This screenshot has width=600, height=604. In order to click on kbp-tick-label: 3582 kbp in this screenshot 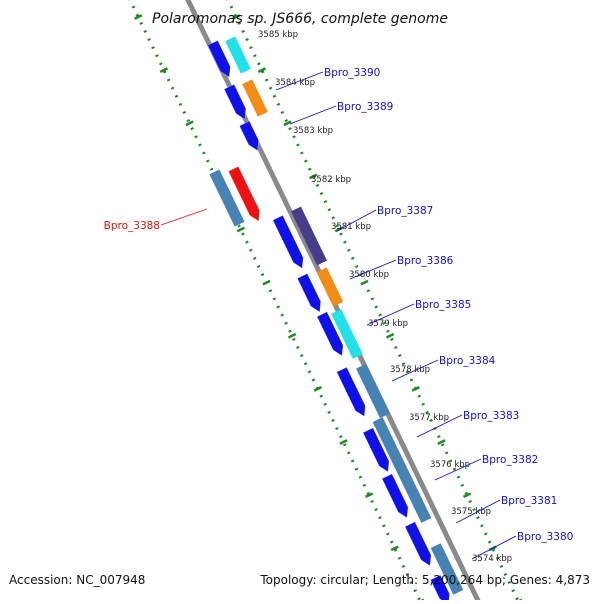, I will do `click(331, 180)`.